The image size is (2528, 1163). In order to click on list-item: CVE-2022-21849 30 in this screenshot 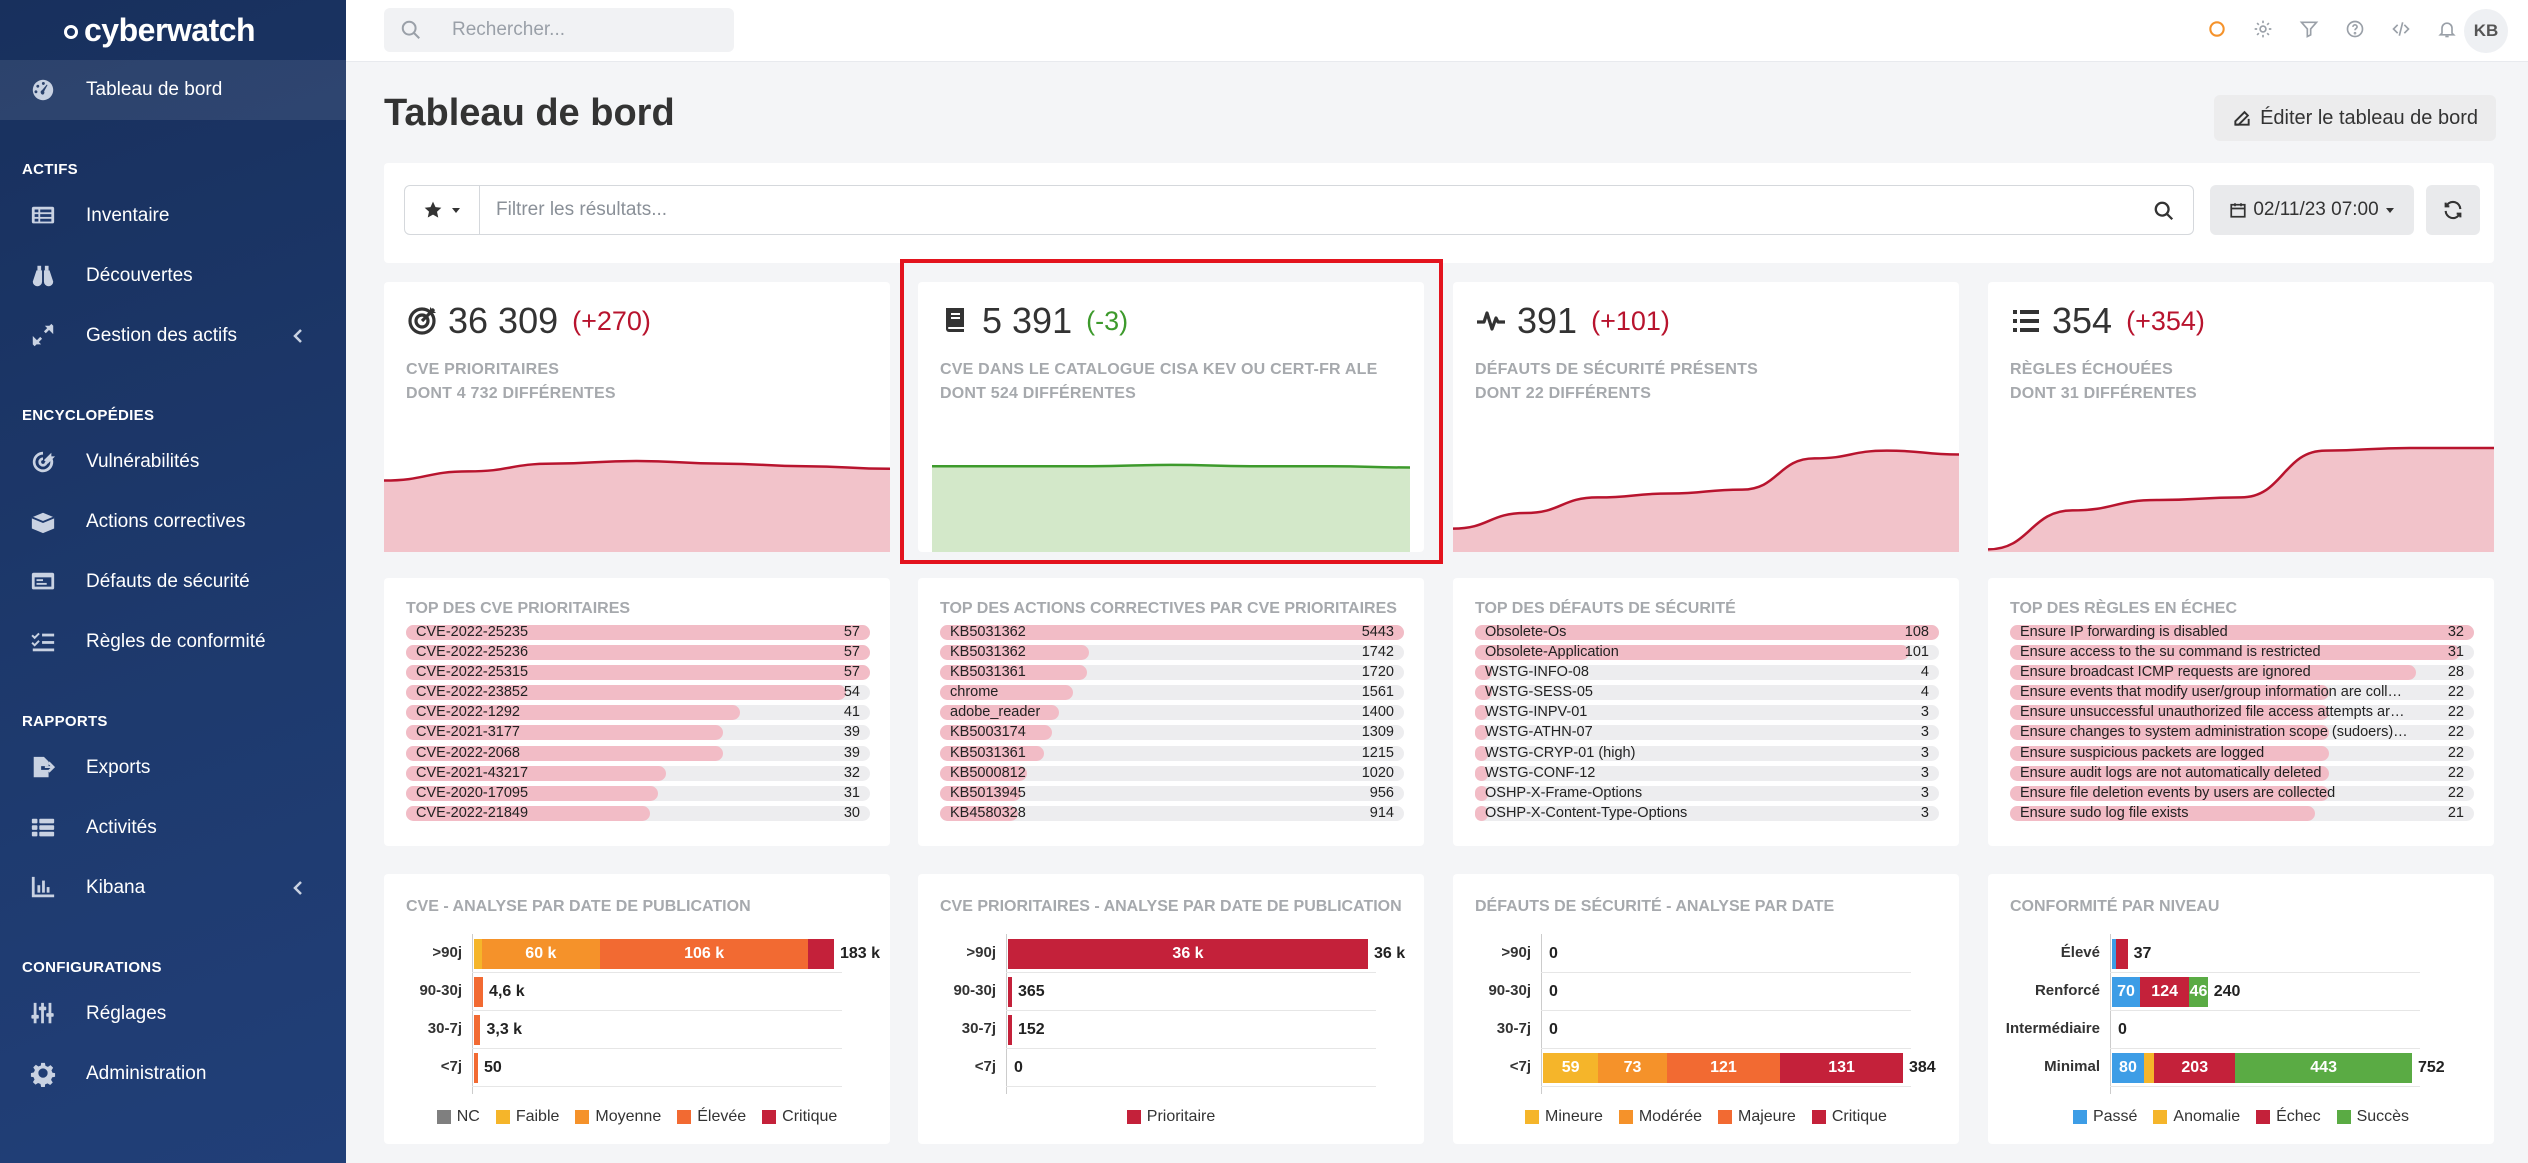, I will do `click(638, 813)`.